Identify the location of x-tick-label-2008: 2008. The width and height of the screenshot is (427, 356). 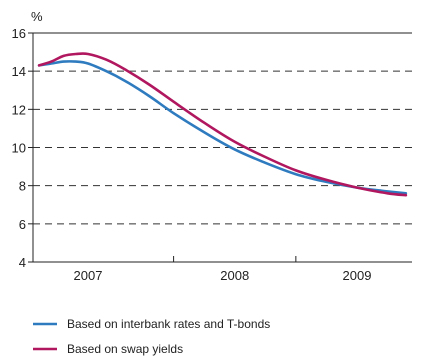
(234, 275).